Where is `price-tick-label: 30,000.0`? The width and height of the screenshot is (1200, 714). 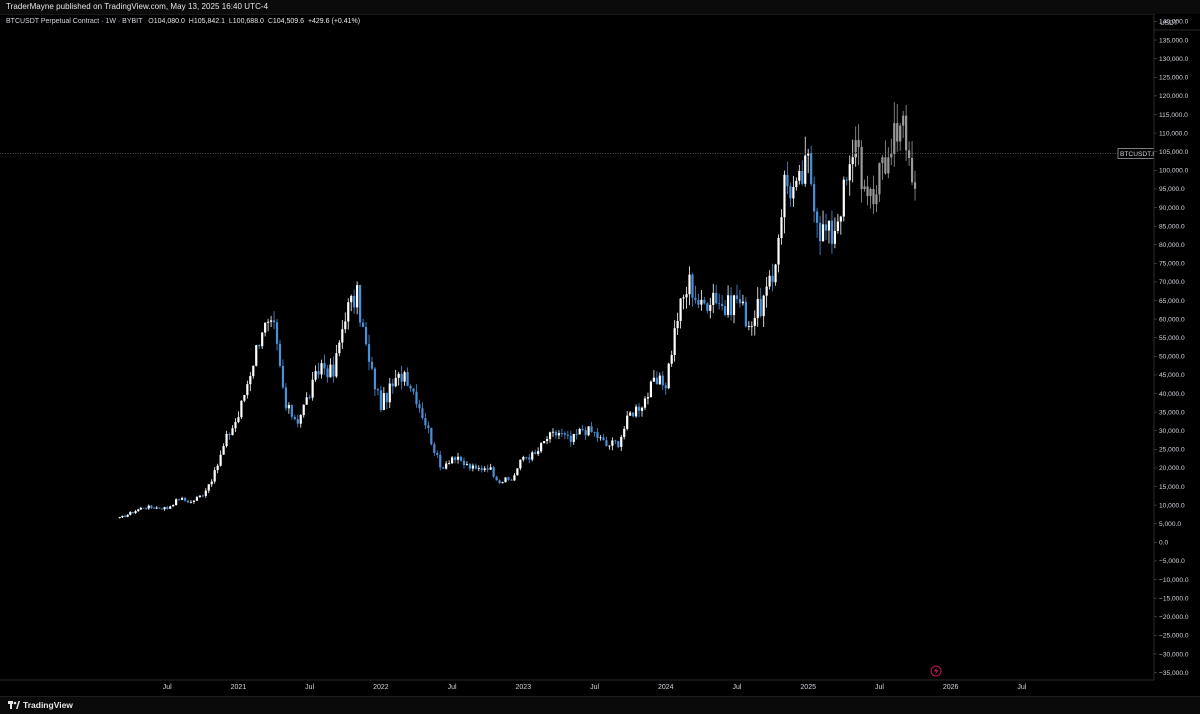 price-tick-label: 30,000.0 is located at coordinates (1172, 431).